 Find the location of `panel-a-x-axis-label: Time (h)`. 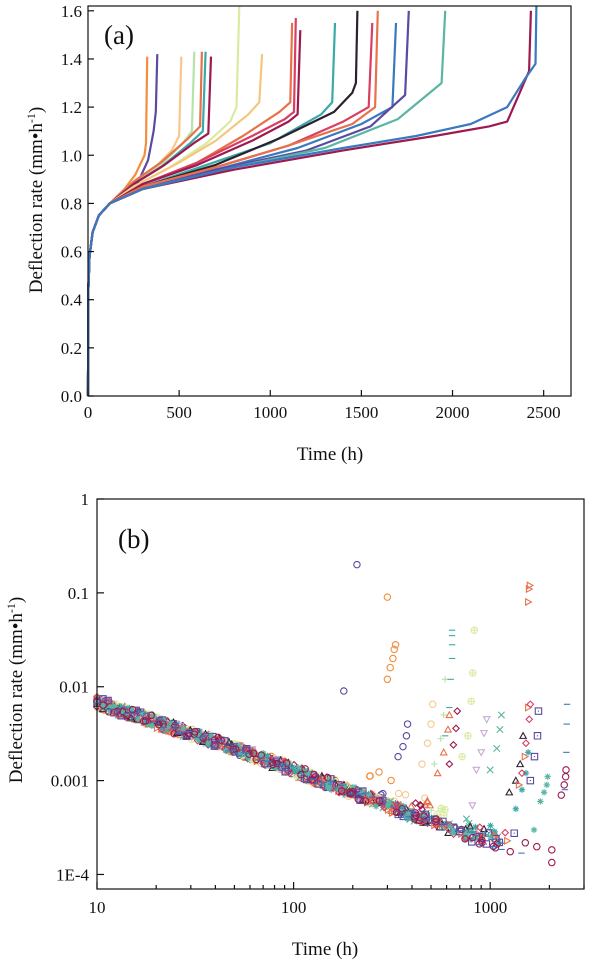

panel-a-x-axis-label: Time (h) is located at coordinates (330, 454).